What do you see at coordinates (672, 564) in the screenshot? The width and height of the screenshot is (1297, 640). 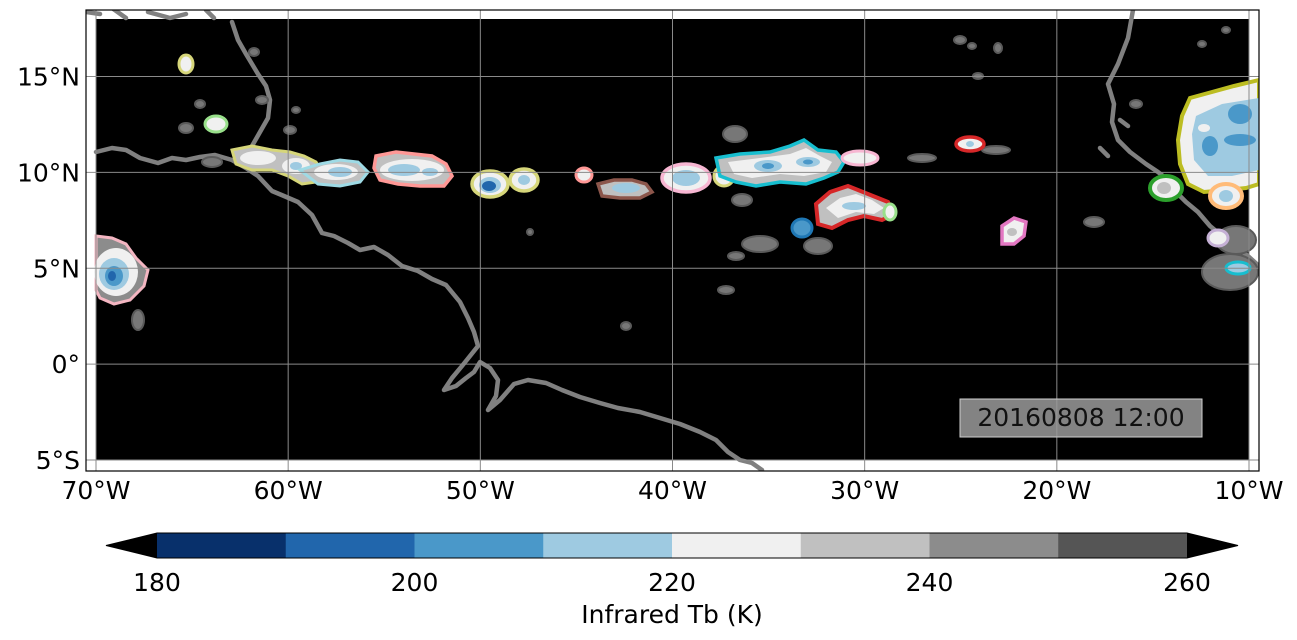 I see `colorbar: 180 200 220 240 260` at bounding box center [672, 564].